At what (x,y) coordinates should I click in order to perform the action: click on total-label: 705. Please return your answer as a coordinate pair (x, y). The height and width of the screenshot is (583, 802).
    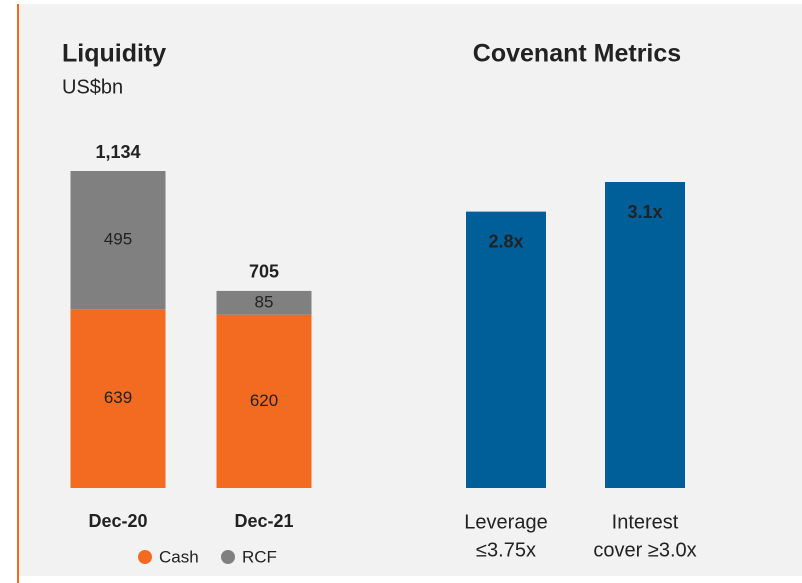
    Looking at the image, I should click on (264, 272).